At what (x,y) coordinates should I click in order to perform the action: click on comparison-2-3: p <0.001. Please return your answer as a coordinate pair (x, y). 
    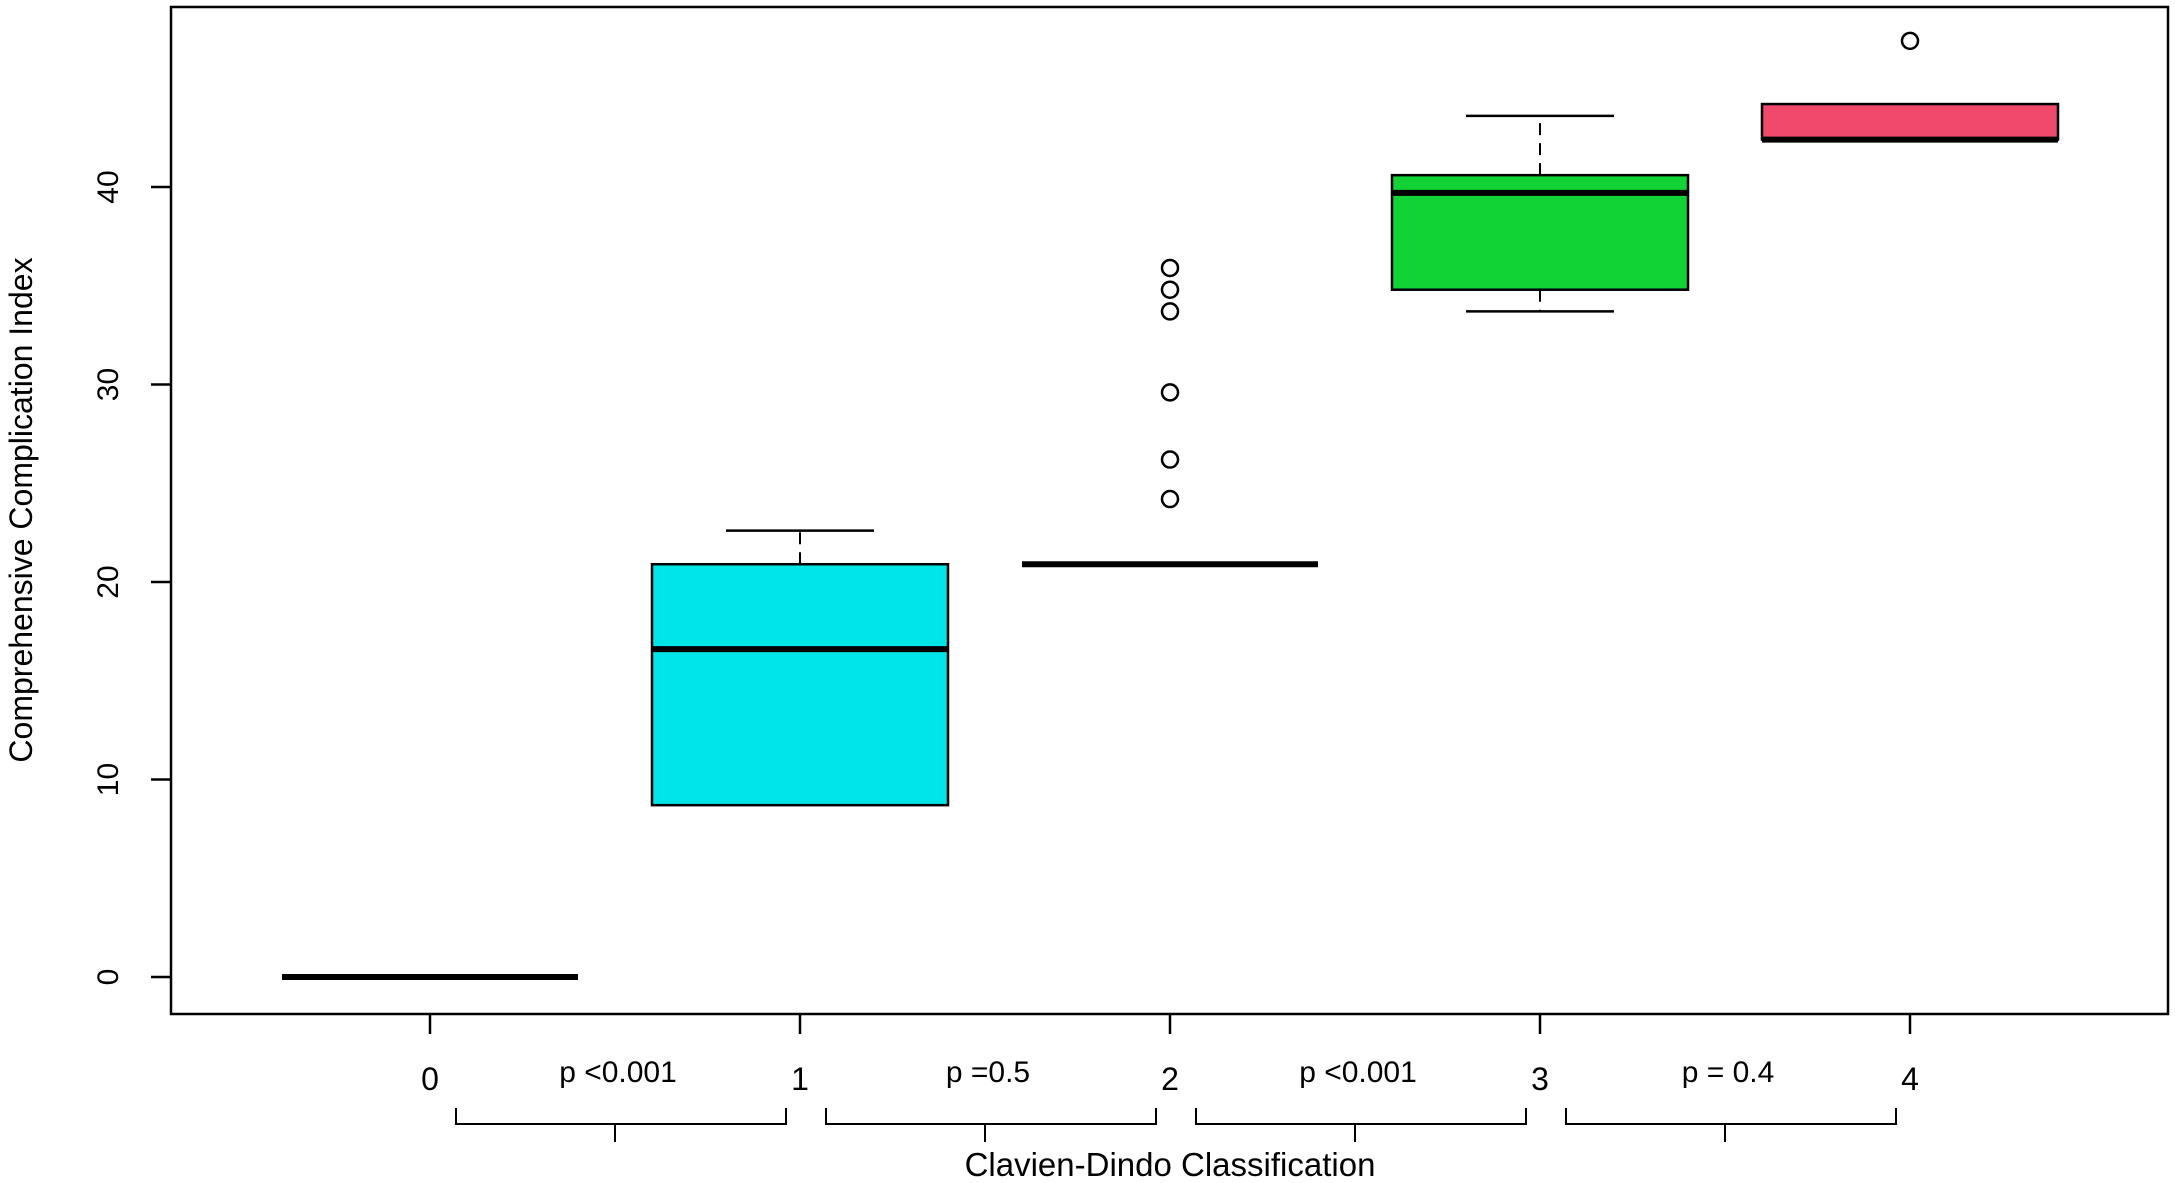
    Looking at the image, I should click on (1361, 1099).